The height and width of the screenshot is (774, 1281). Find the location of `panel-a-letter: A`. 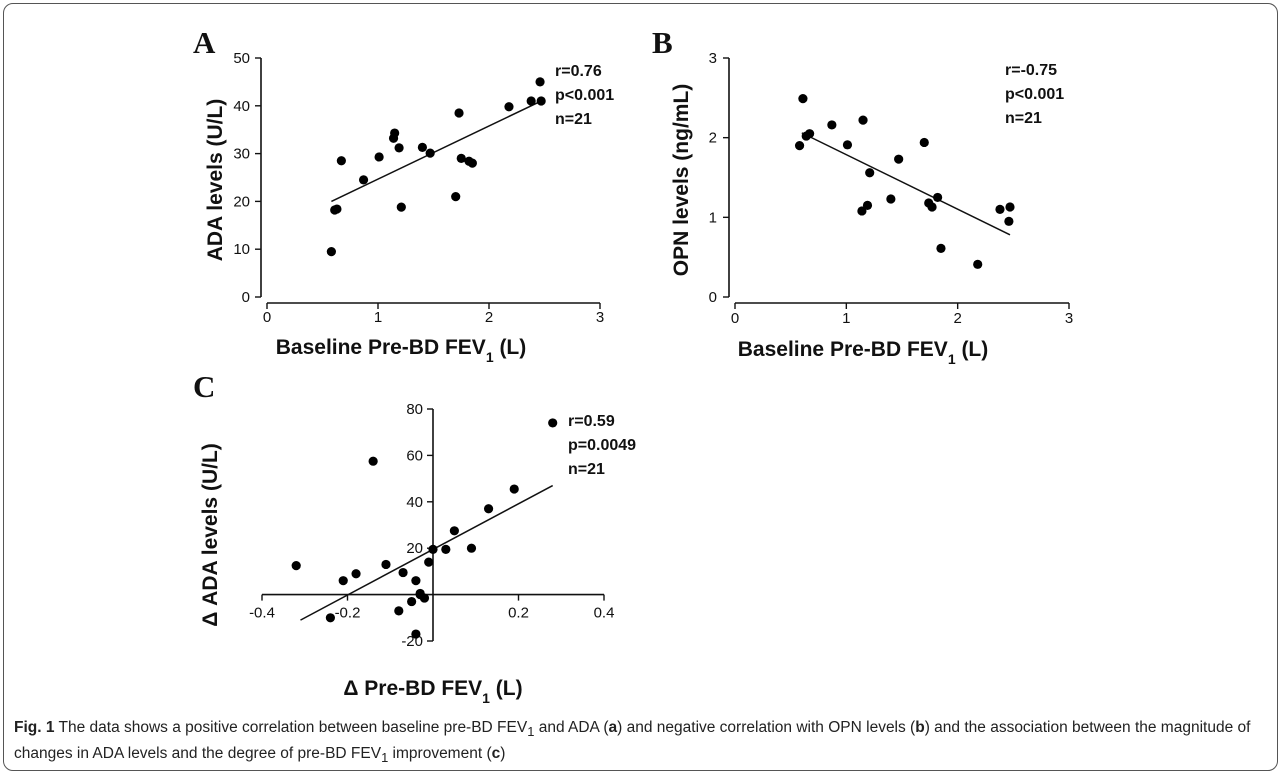

panel-a-letter: A is located at coordinates (204, 42).